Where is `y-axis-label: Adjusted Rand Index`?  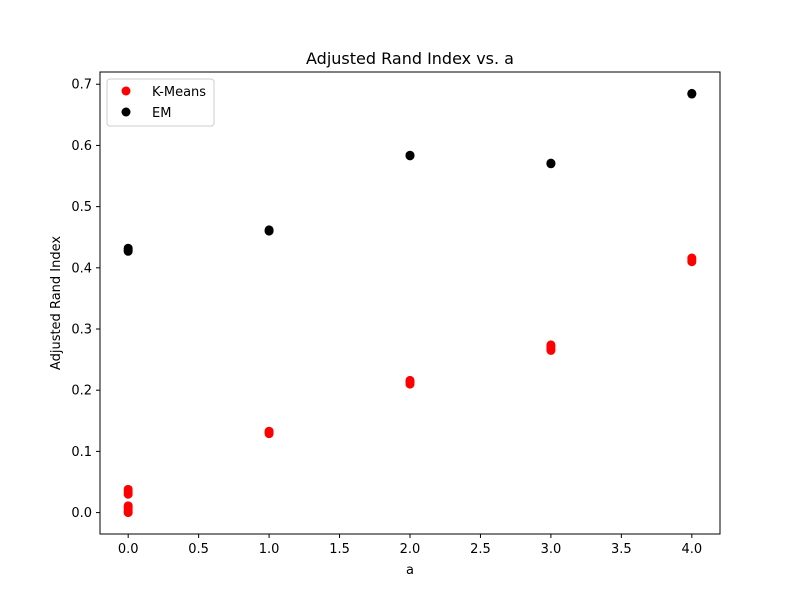 y-axis-label: Adjusted Rand Index is located at coordinates (56, 303).